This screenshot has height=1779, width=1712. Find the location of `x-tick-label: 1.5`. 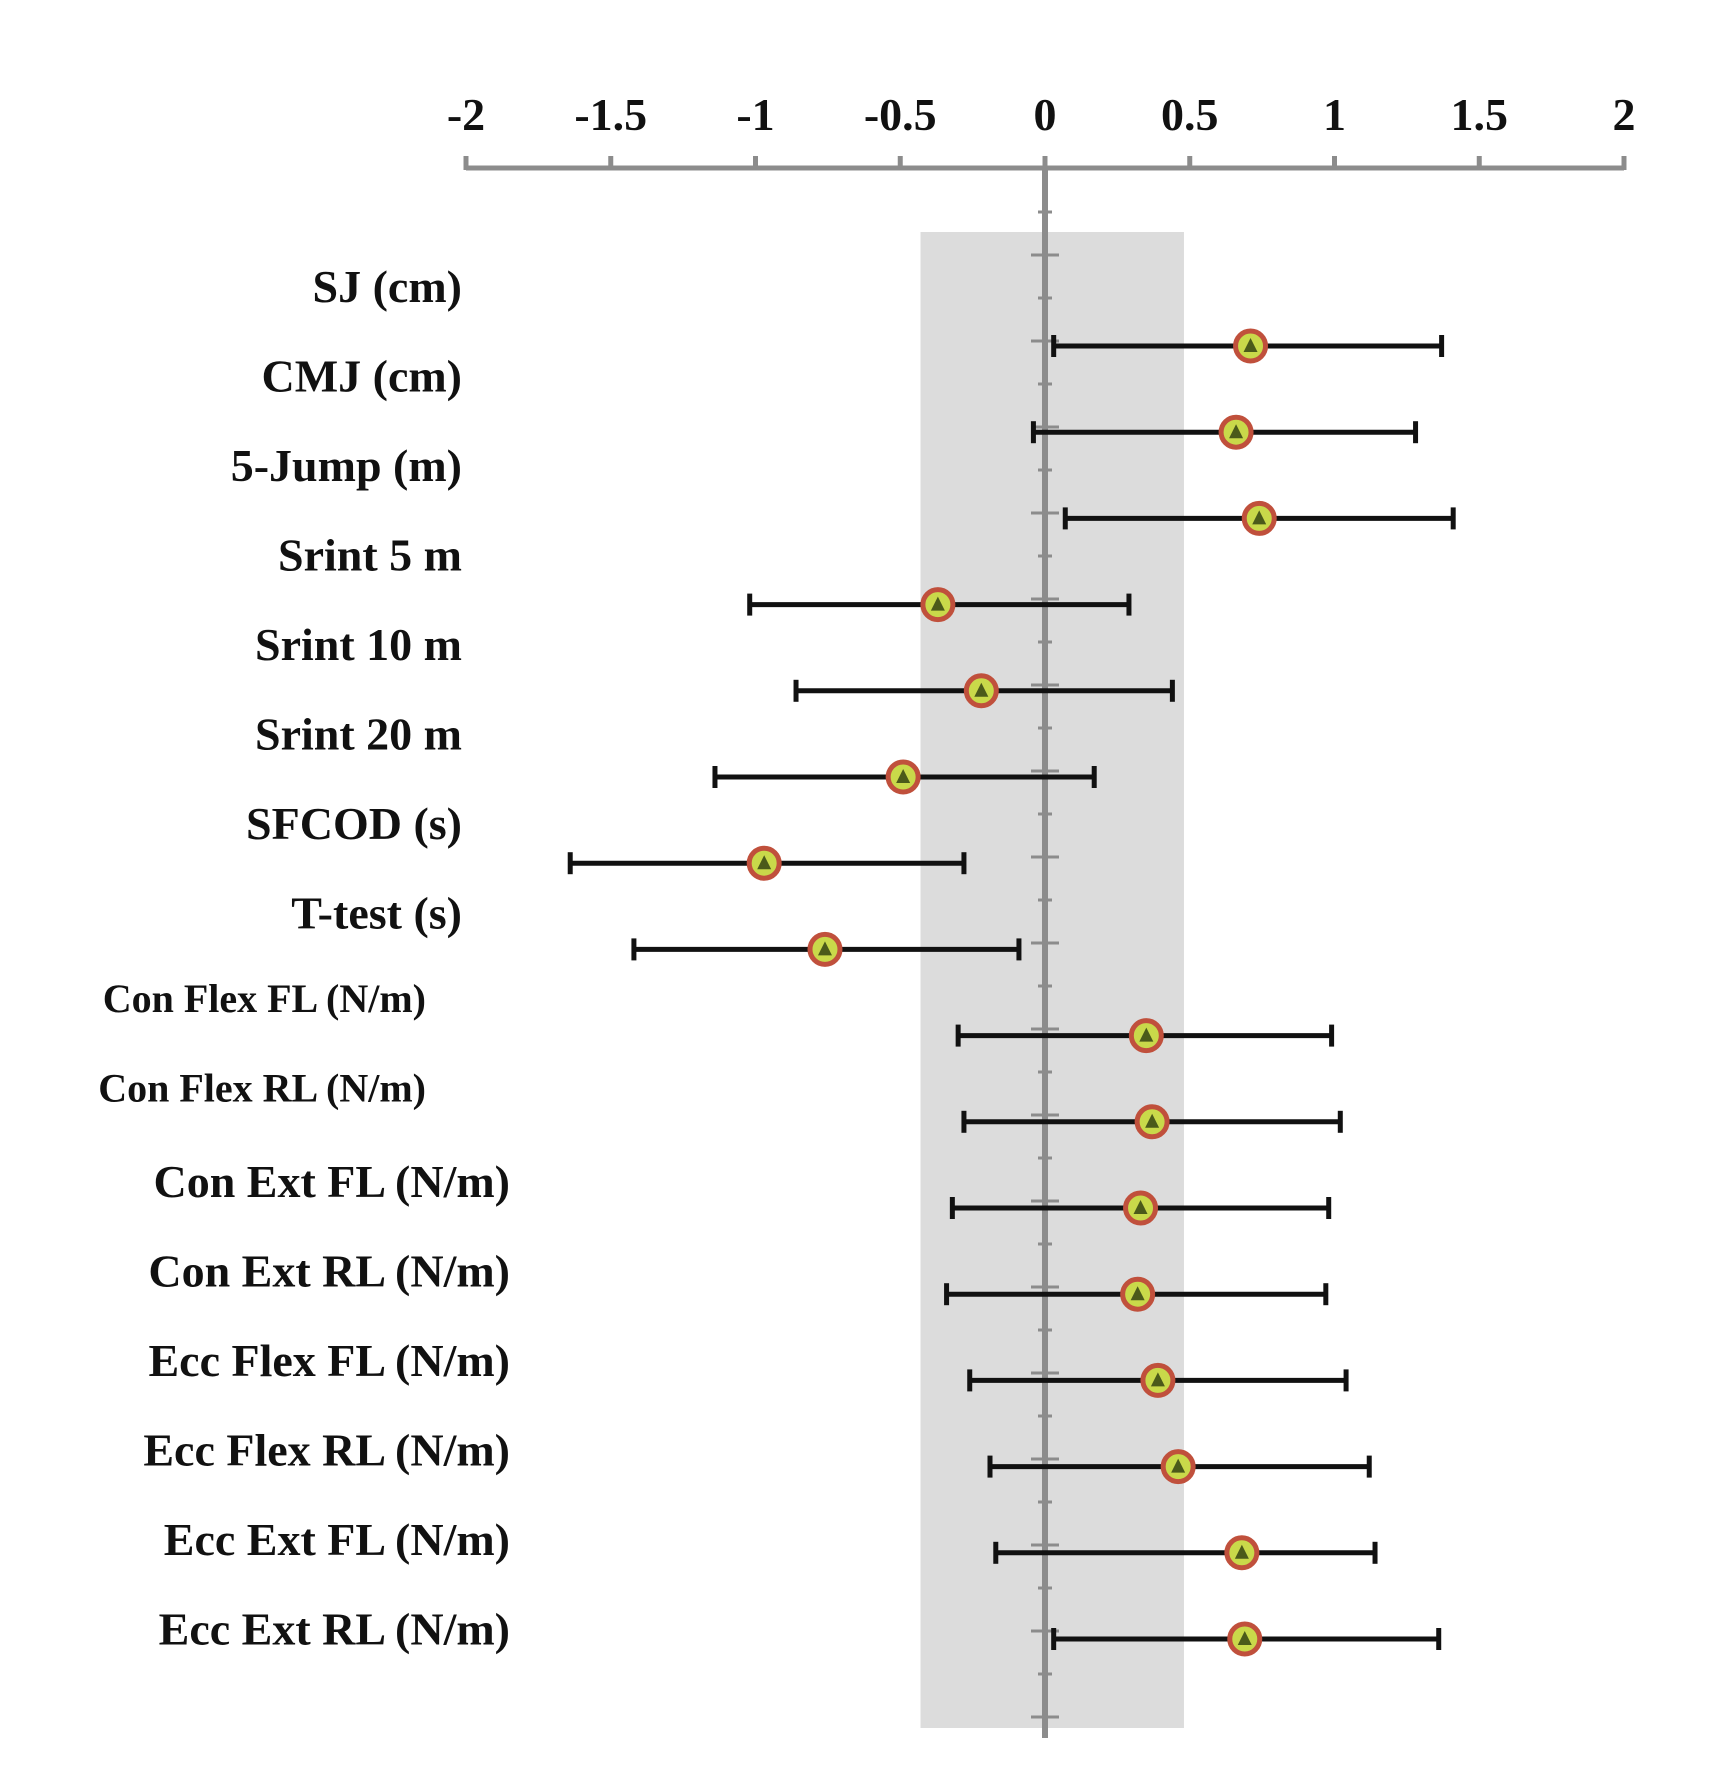

x-tick-label: 1.5 is located at coordinates (1480, 114).